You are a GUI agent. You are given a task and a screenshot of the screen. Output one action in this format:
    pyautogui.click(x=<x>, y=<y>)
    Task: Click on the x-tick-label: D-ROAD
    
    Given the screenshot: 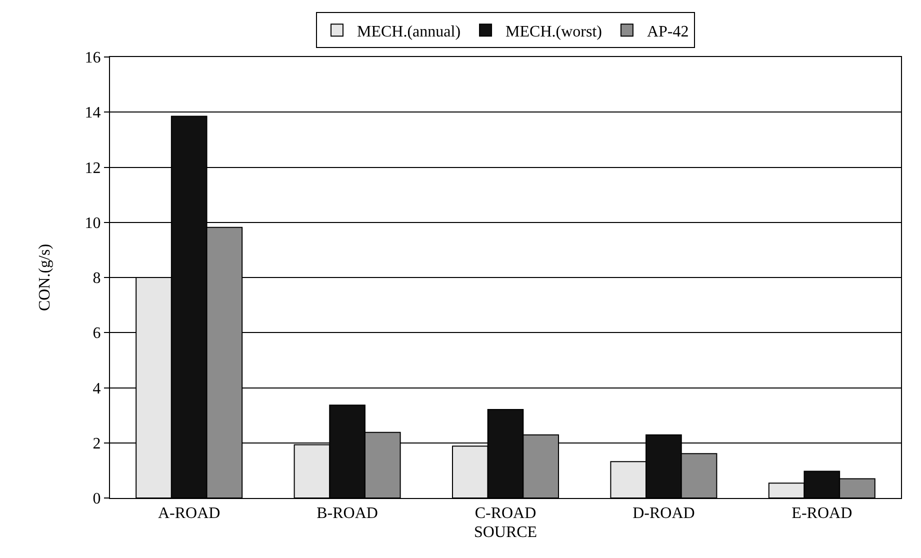 What is the action you would take?
    pyautogui.click(x=663, y=513)
    